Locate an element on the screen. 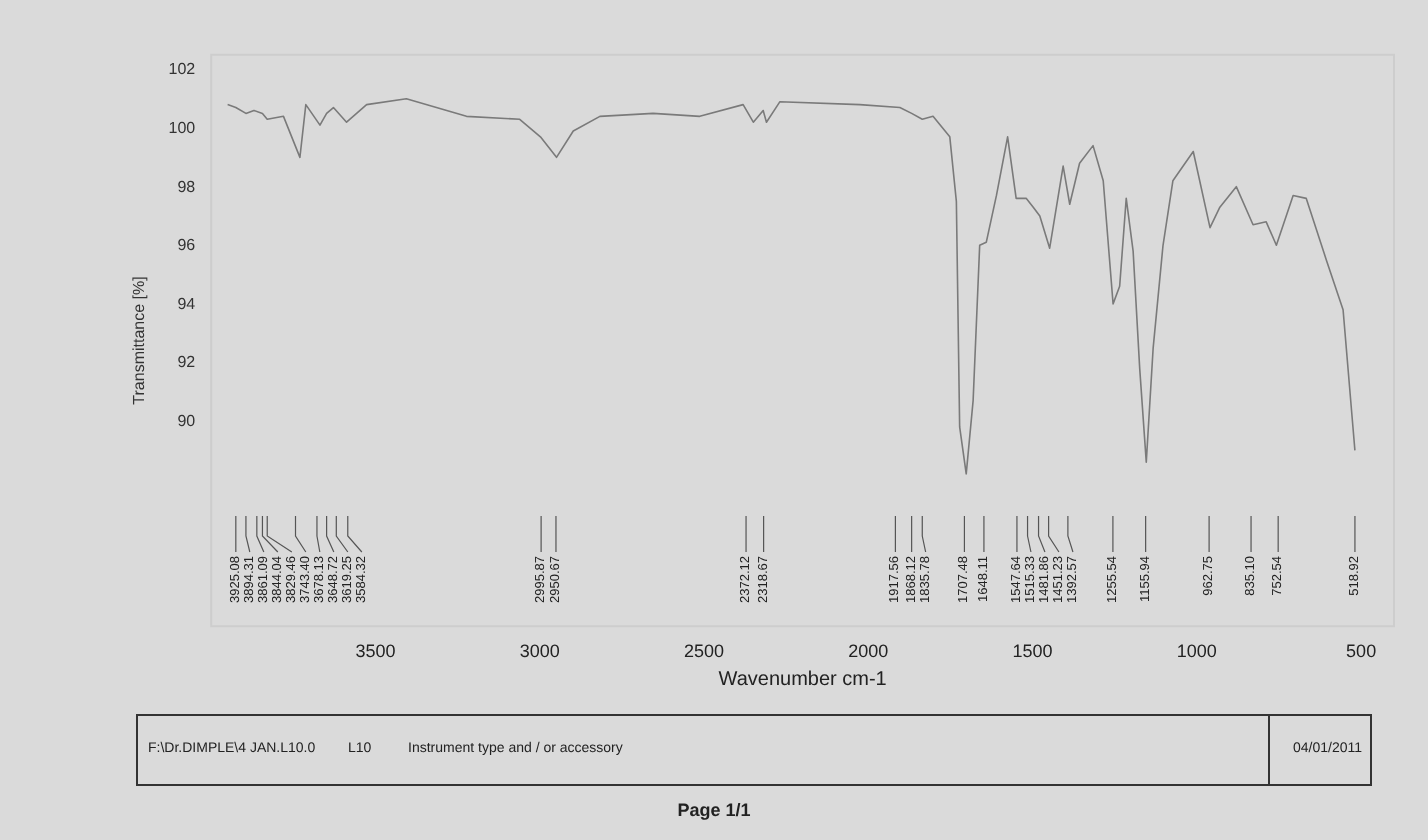  y-tick-label: 92 is located at coordinates (187, 362).